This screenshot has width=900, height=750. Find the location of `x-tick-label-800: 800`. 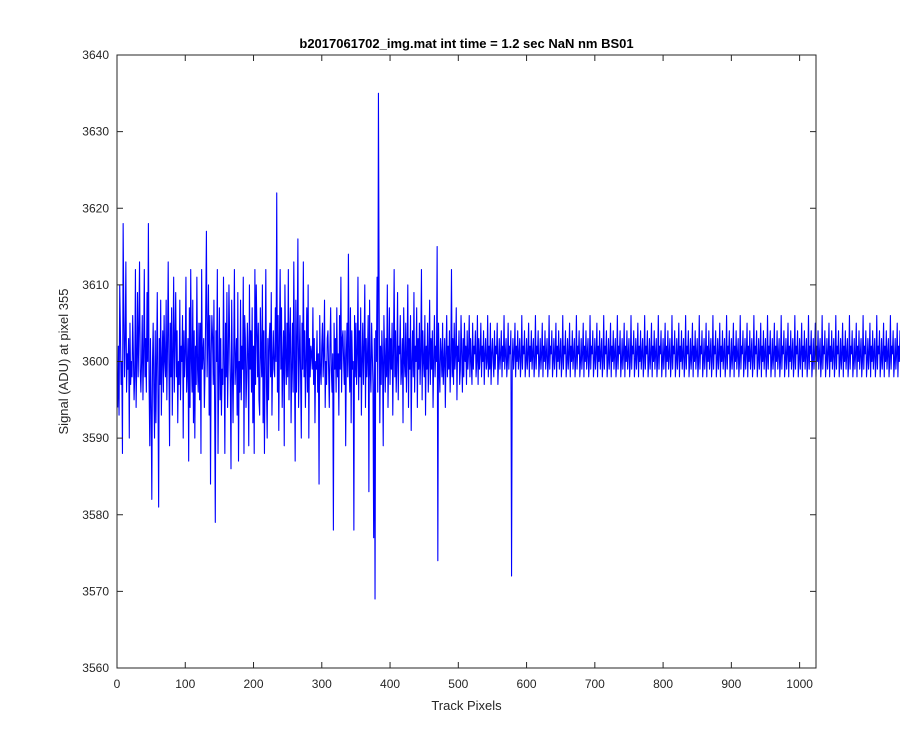

x-tick-label-800: 800 is located at coordinates (663, 684).